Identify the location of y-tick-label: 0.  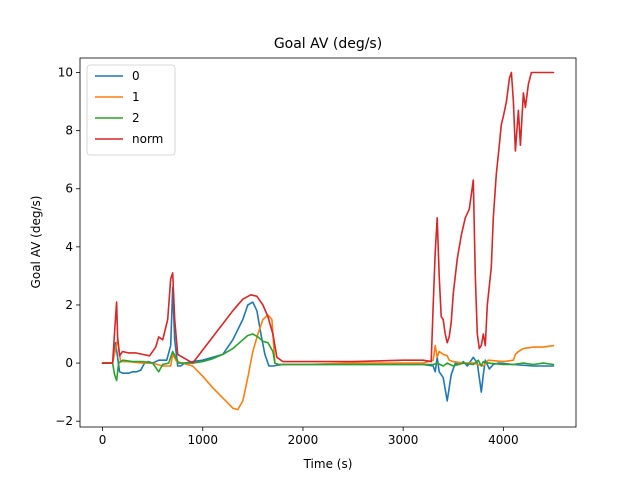
(69, 363).